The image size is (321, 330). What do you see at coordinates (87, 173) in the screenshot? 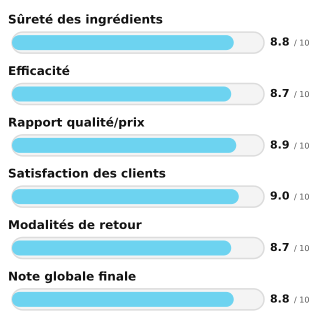
I see `y-tick-label: Satisfaction des clients` at bounding box center [87, 173].